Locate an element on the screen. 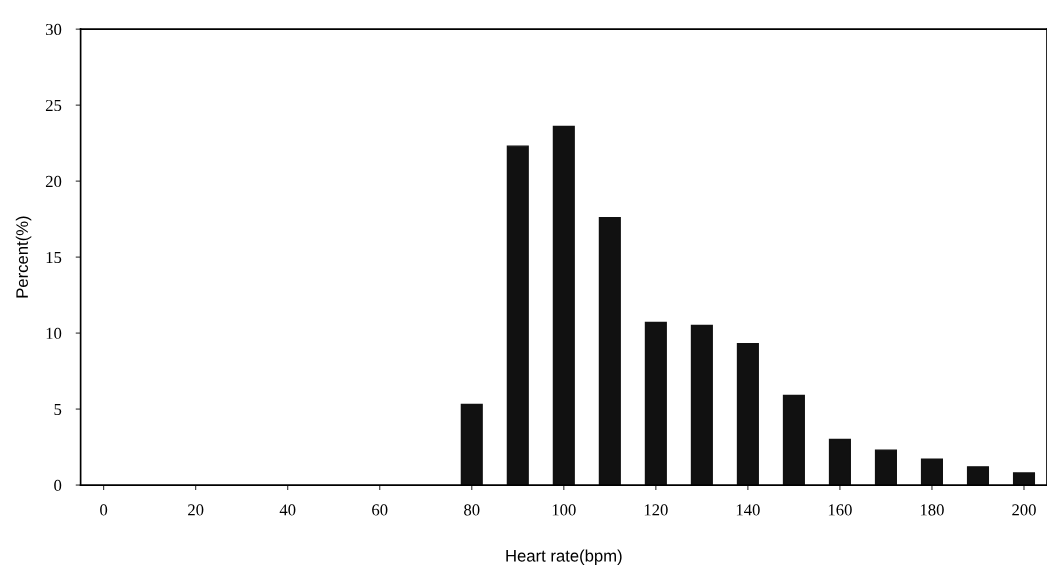 The width and height of the screenshot is (1047, 583). x-tick-label: 0 is located at coordinates (104, 510).